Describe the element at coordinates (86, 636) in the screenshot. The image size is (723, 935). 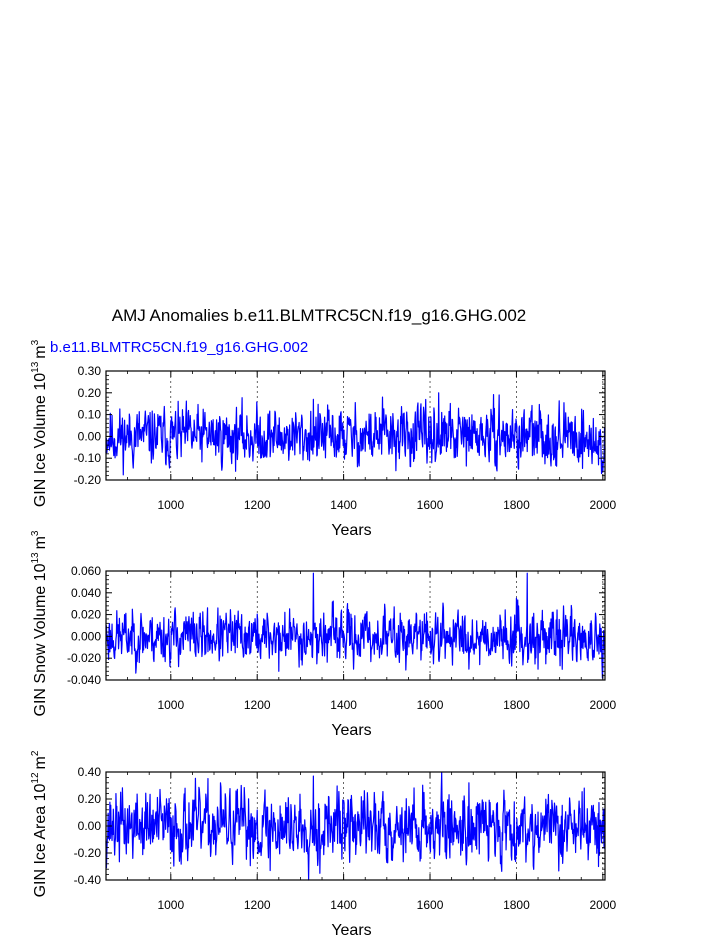
I see `y-tick-label: 0.000` at that location.